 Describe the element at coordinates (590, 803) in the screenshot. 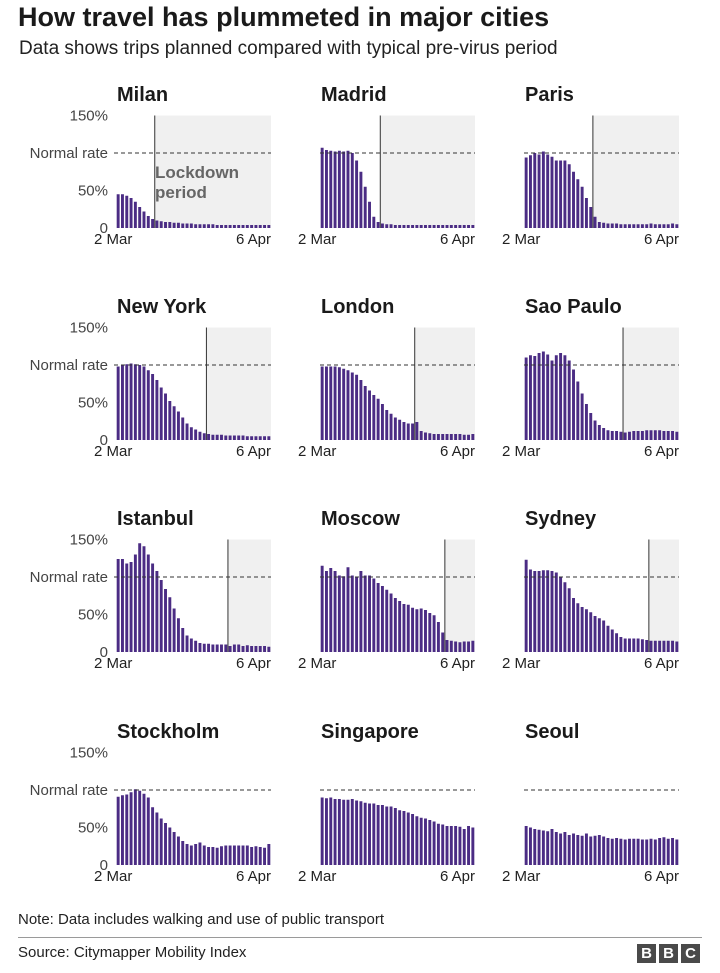

I see `city-panel-seoul: Seoul 2 Mar 6 Apr` at that location.